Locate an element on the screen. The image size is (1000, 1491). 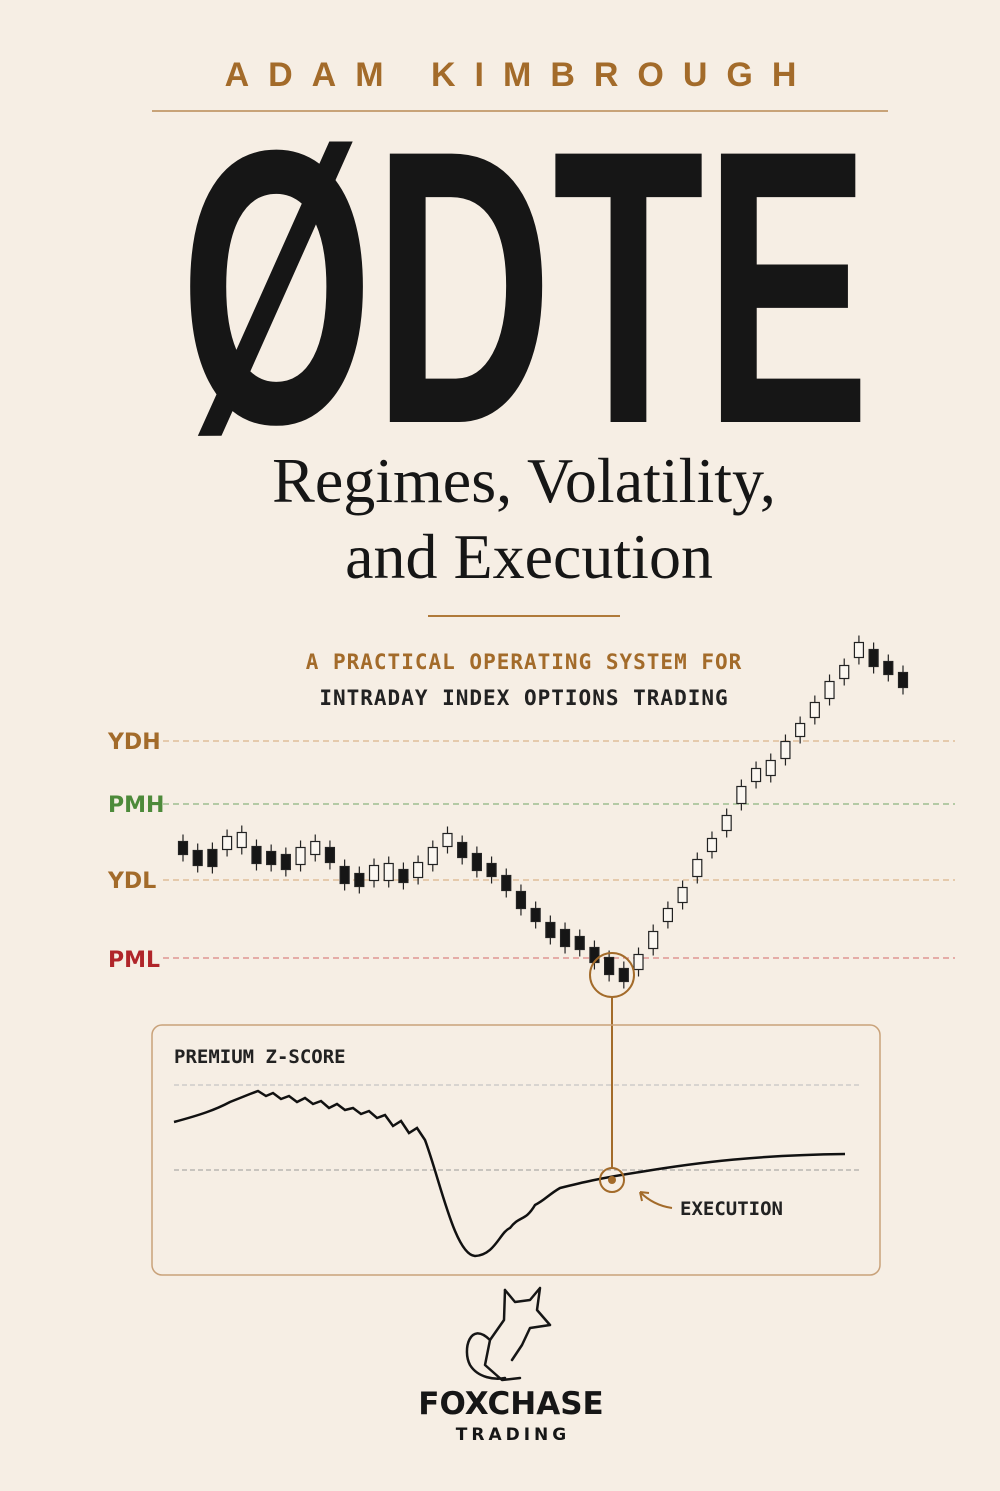
publisher-tagline: TRADING is located at coordinates (513, 1435).